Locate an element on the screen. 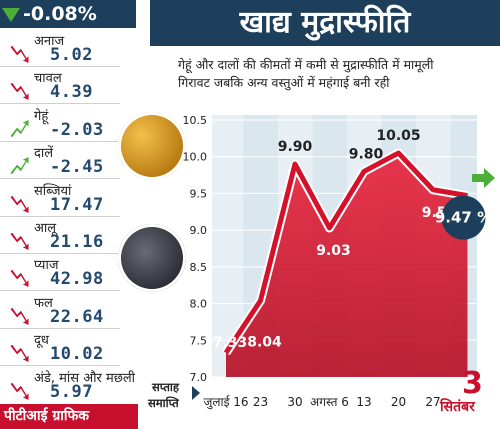  data-label: 10.05 is located at coordinates (398, 136).